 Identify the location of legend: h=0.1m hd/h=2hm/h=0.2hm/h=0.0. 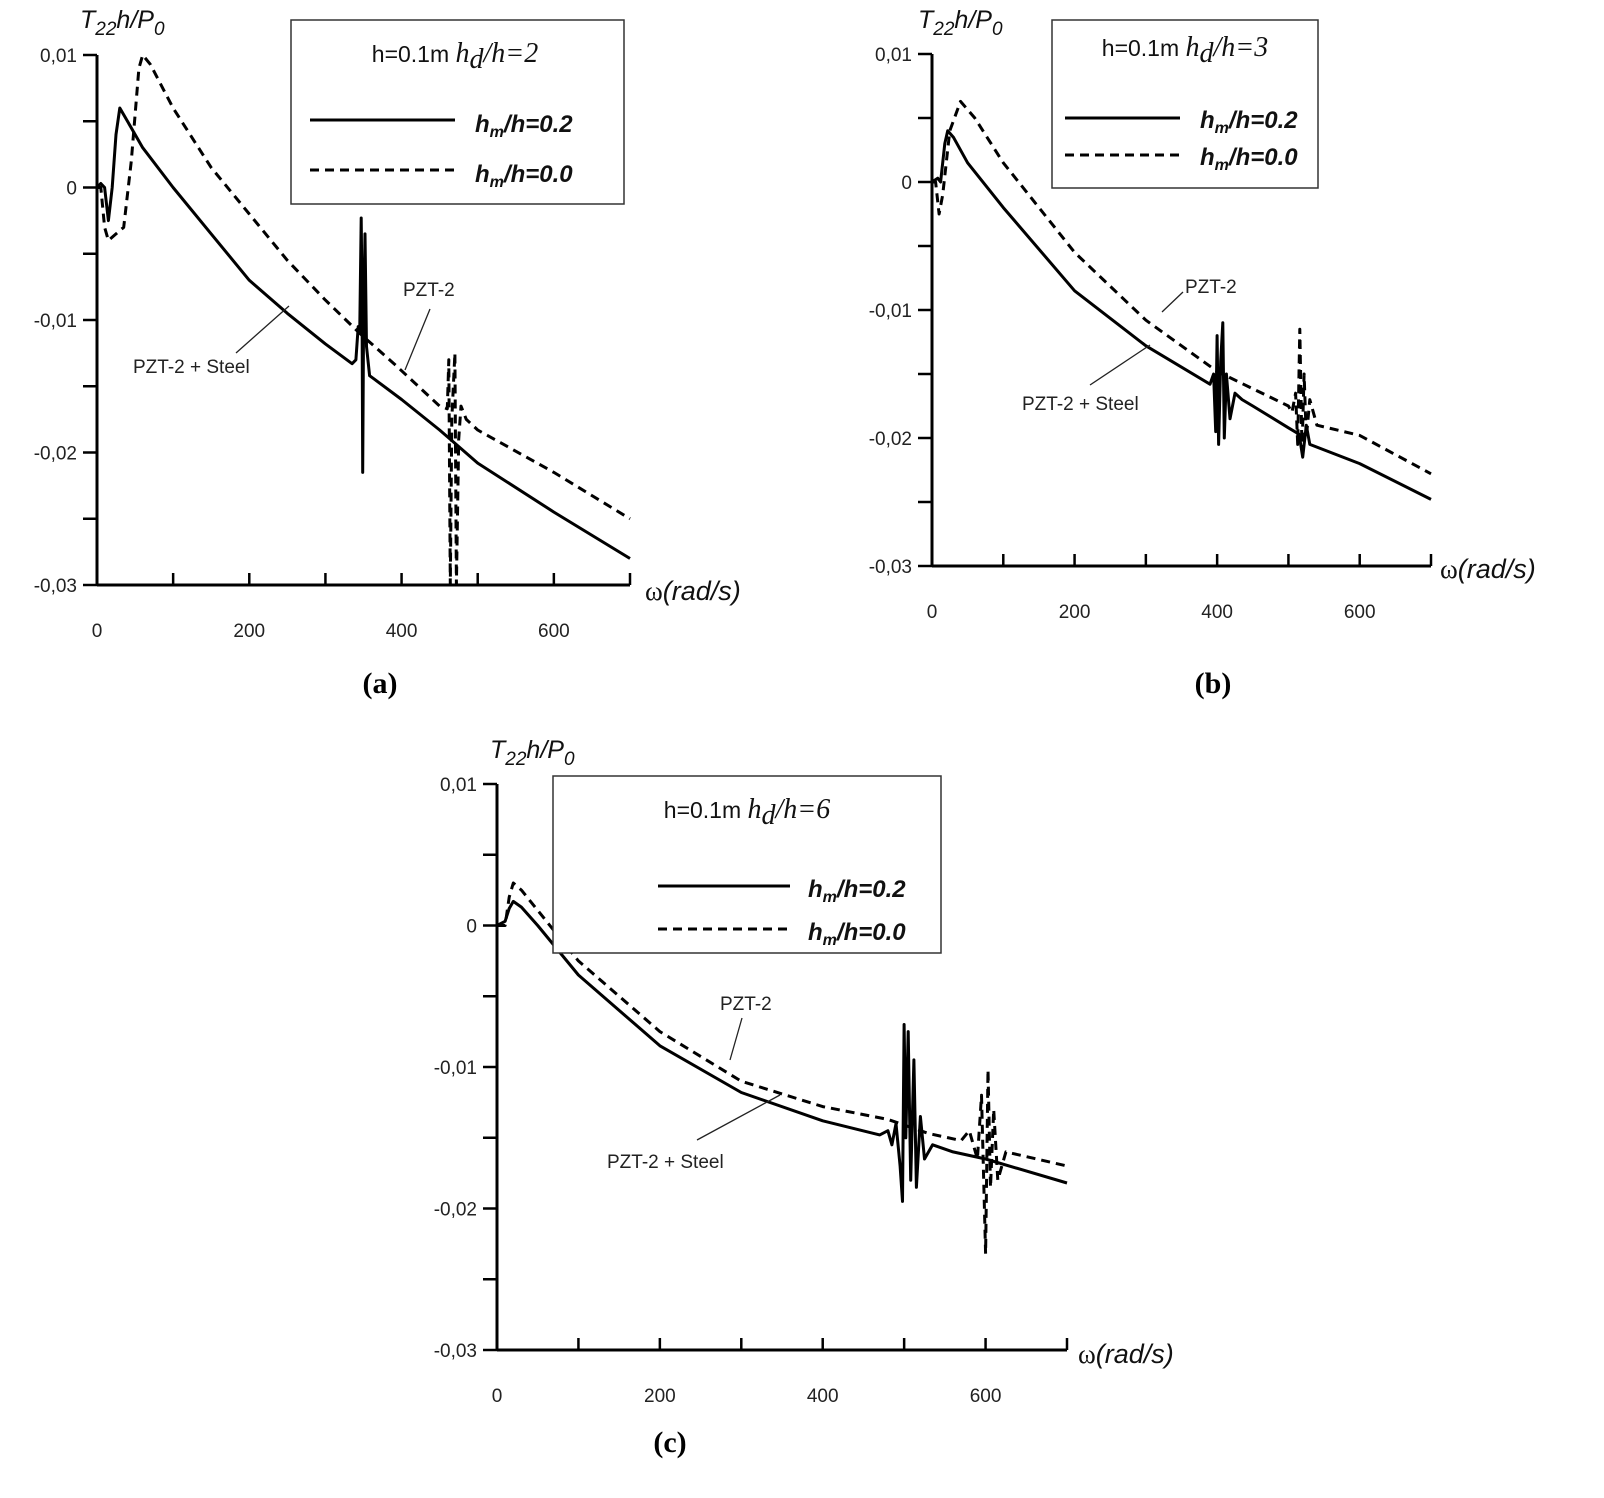
(457, 112).